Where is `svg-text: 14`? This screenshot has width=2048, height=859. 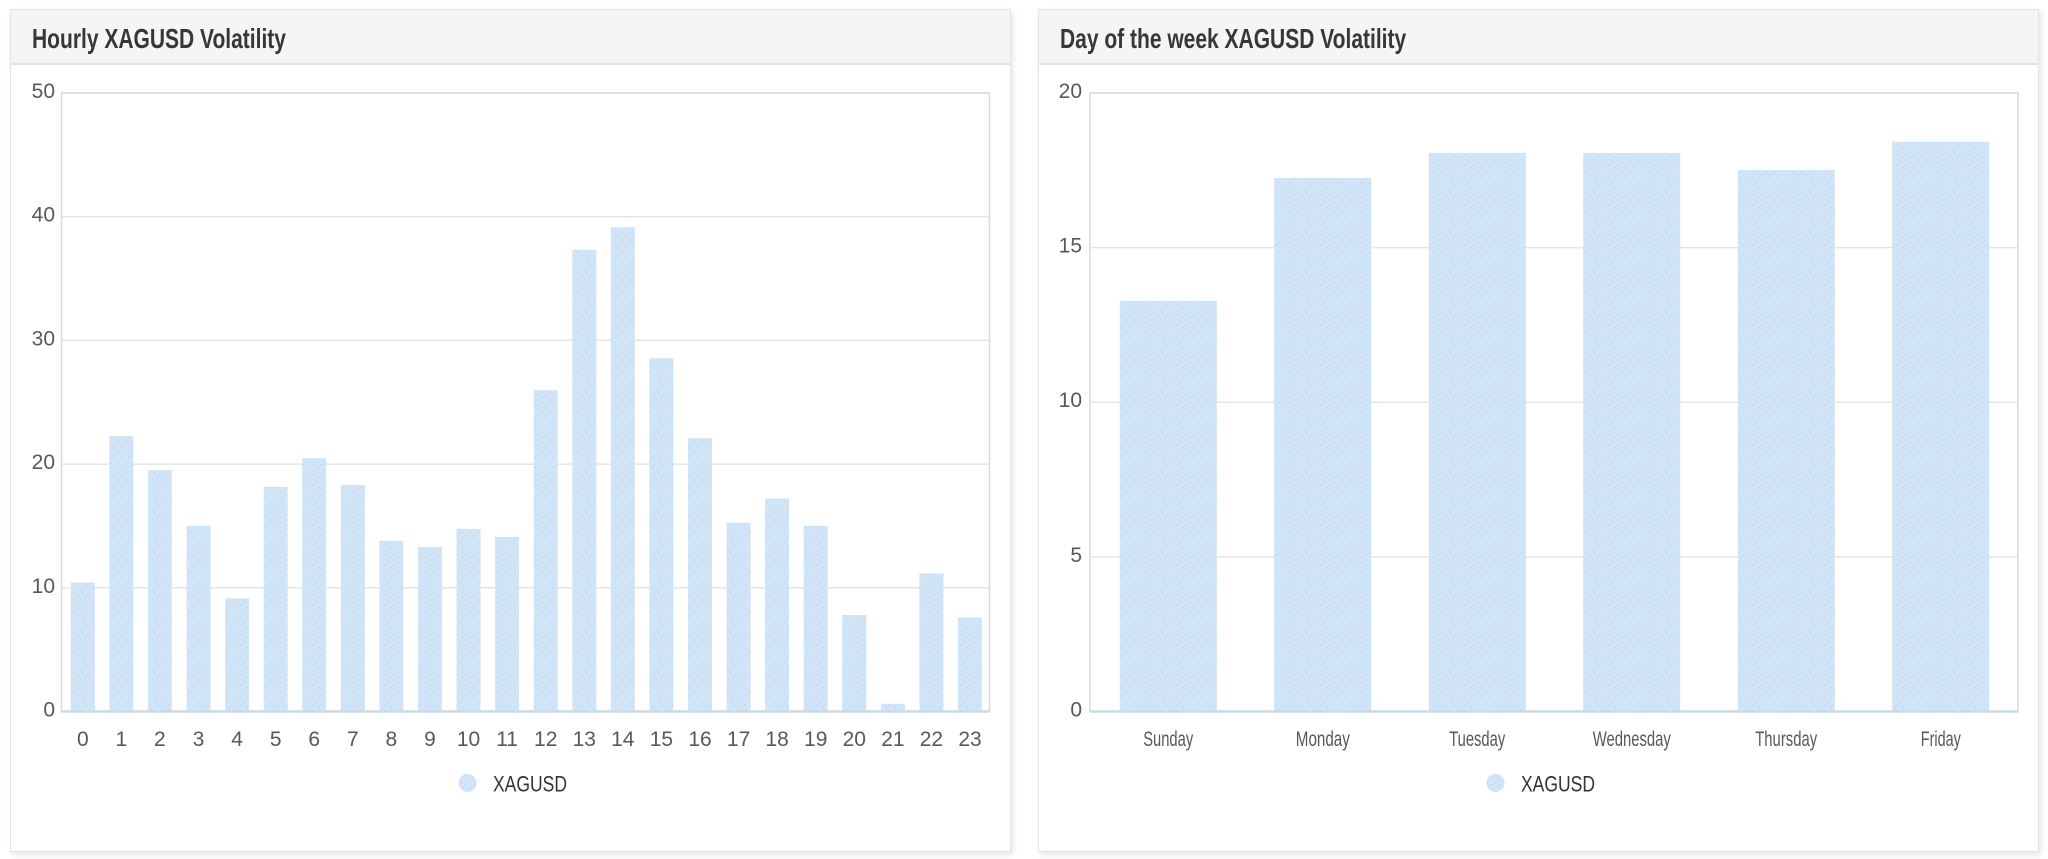 svg-text: 14 is located at coordinates (623, 739).